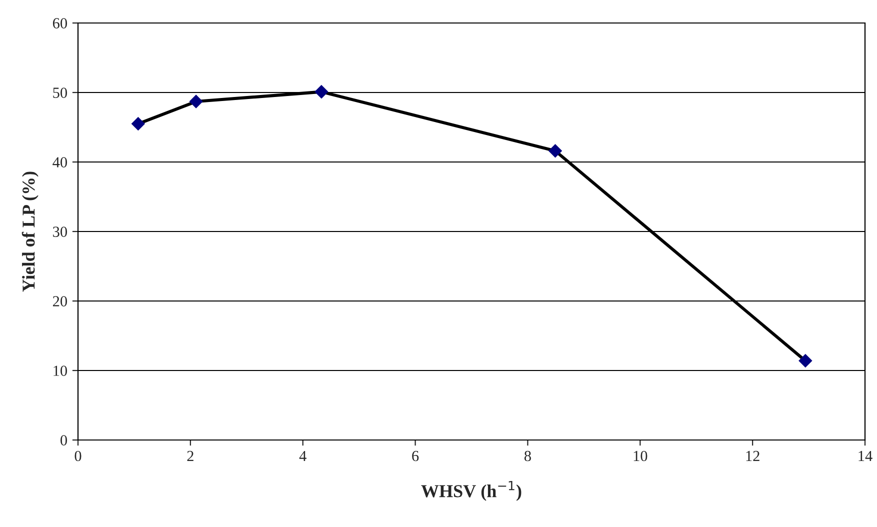 Image resolution: width=877 pixels, height=527 pixels. What do you see at coordinates (78, 456) in the screenshot?
I see `x-tick-label: 0` at bounding box center [78, 456].